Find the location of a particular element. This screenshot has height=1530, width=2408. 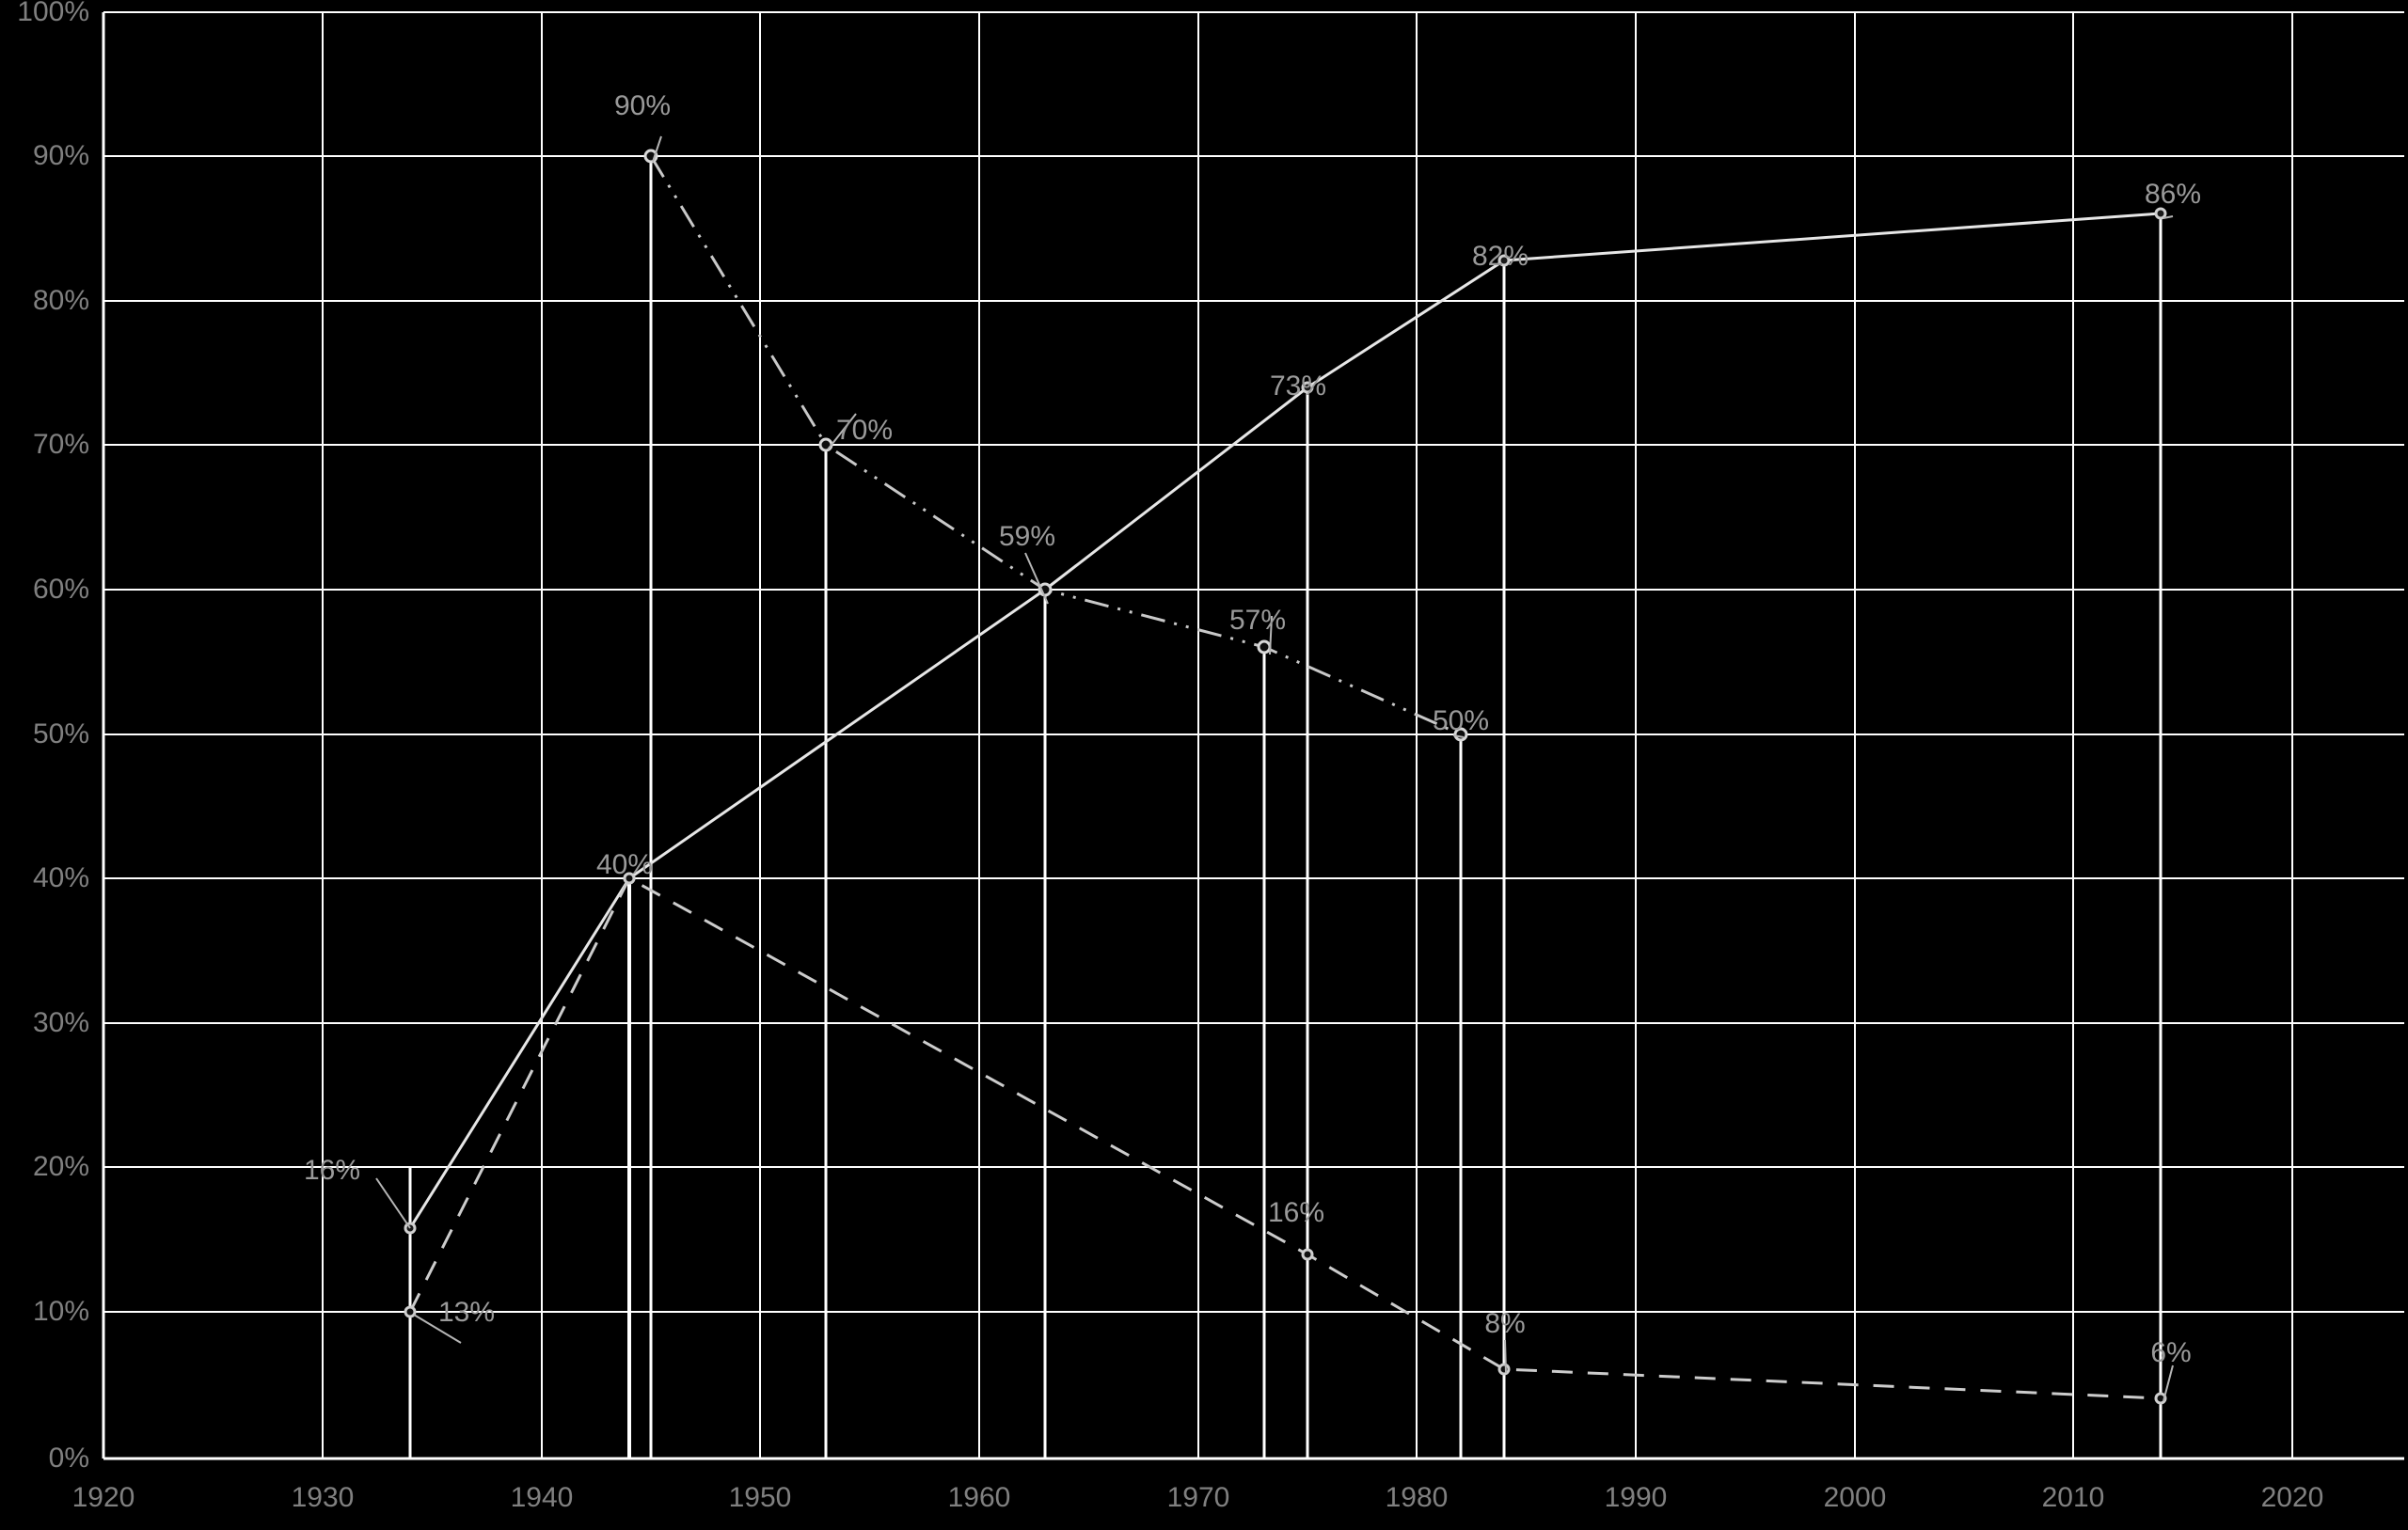

data-label-86: 86% is located at coordinates (2173, 194).